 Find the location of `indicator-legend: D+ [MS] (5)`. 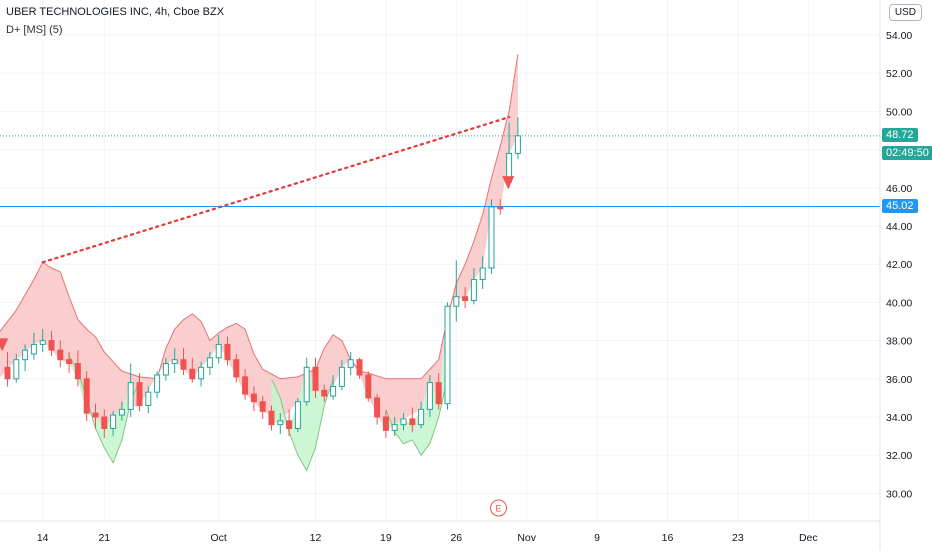

indicator-legend: D+ [MS] (5) is located at coordinates (34, 30).